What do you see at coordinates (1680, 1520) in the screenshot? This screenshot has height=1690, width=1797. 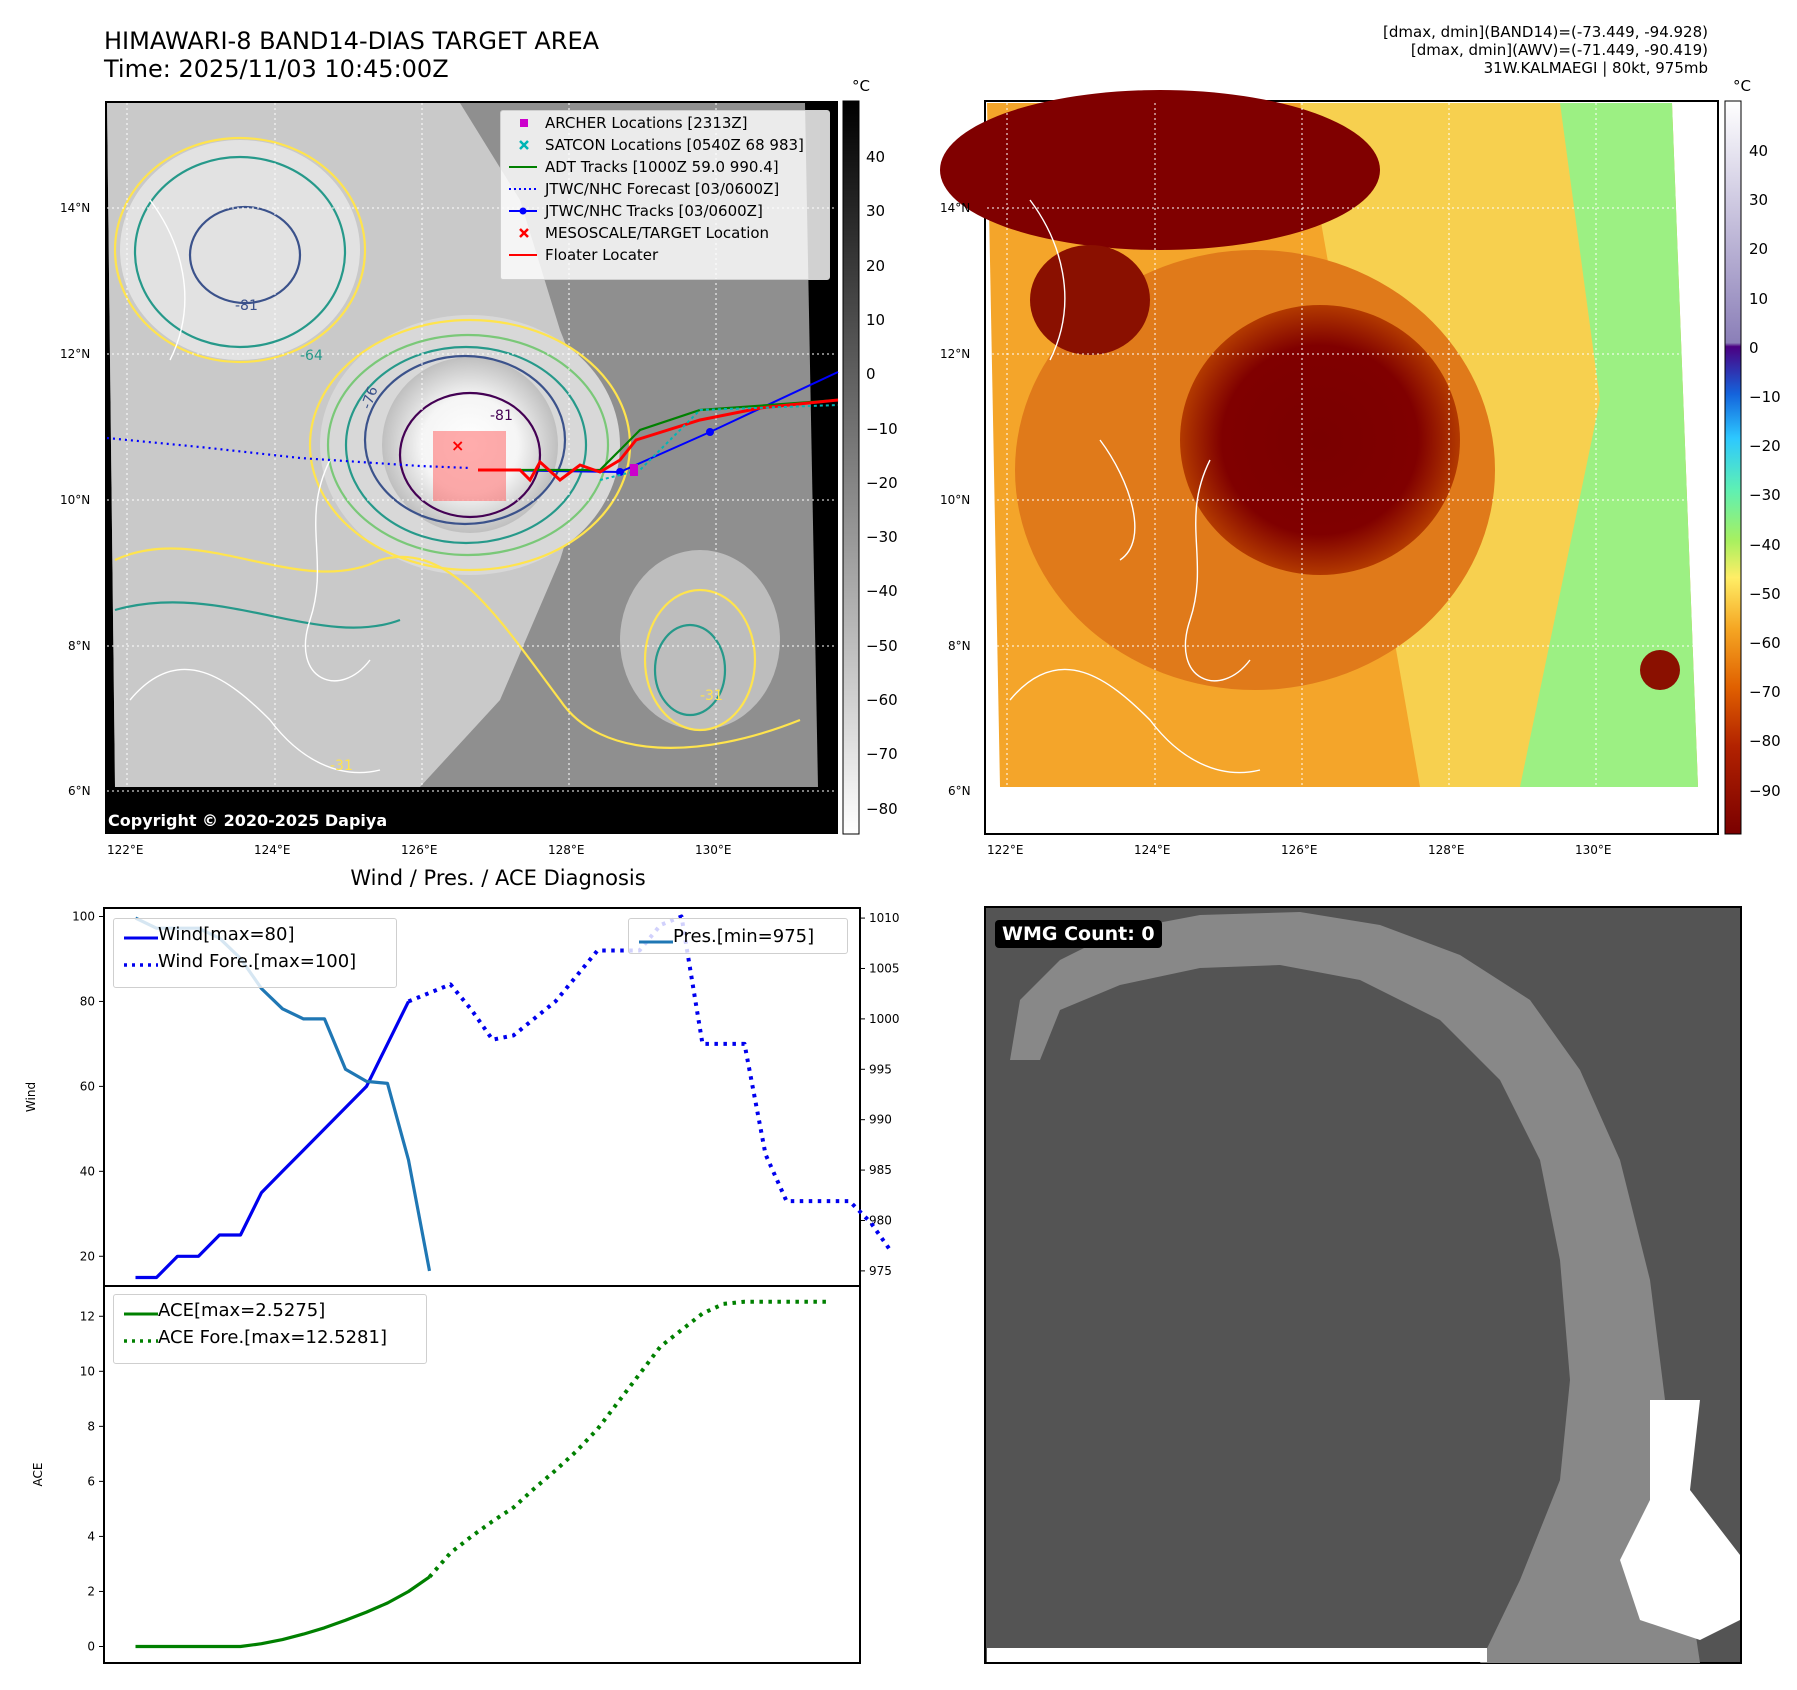 I see `wmg-band-white` at bounding box center [1680, 1520].